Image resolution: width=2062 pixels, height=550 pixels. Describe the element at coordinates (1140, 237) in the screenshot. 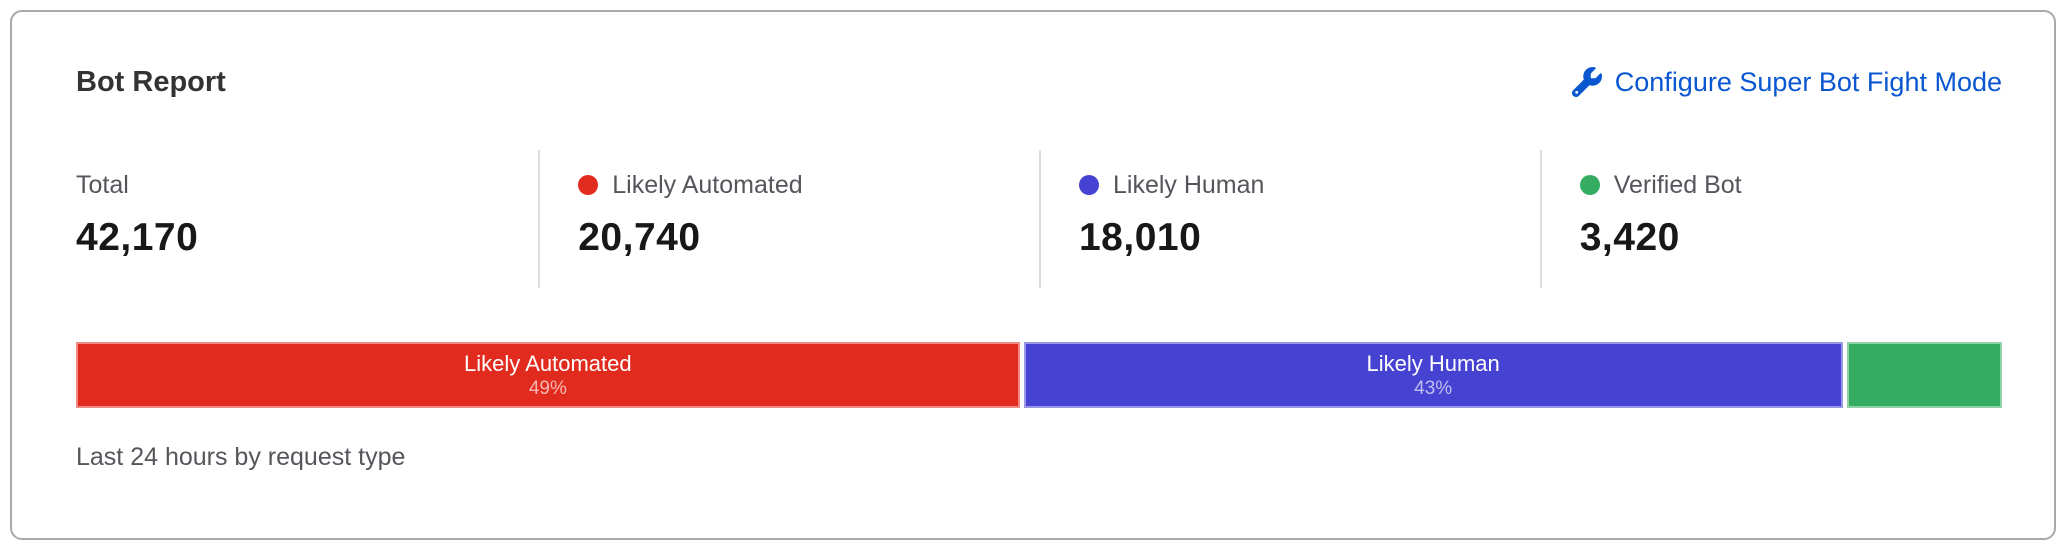

I see `stat-likely-human-value: 18,010` at that location.